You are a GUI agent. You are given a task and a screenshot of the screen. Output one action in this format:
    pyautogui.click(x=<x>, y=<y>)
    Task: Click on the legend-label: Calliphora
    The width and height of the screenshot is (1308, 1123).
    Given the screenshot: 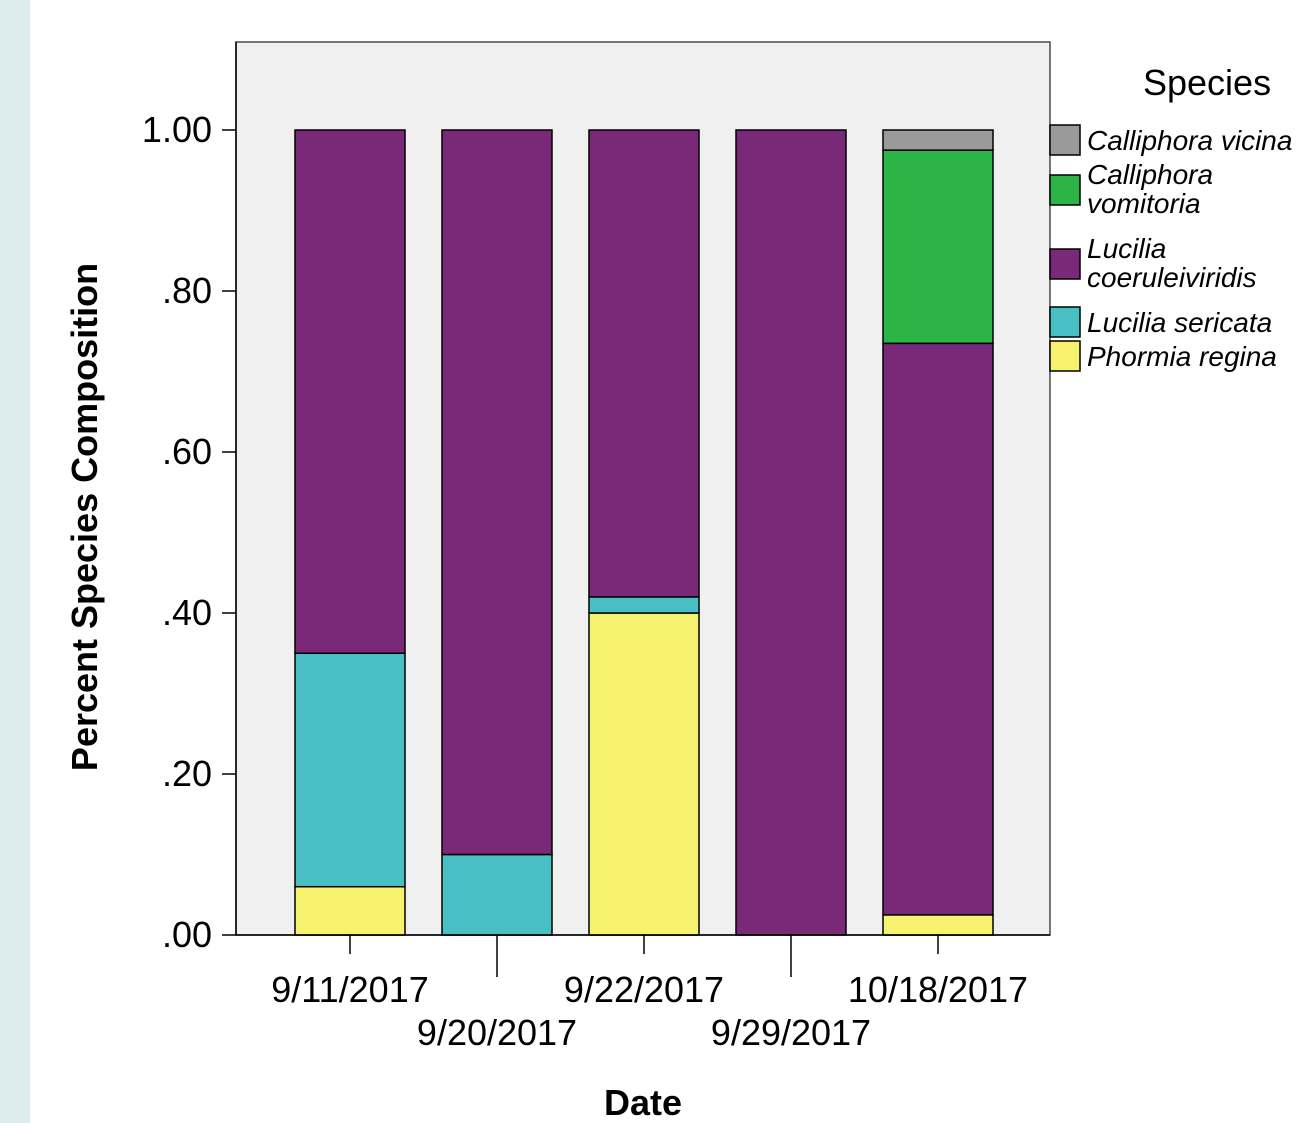 What is the action you would take?
    pyautogui.click(x=1150, y=174)
    